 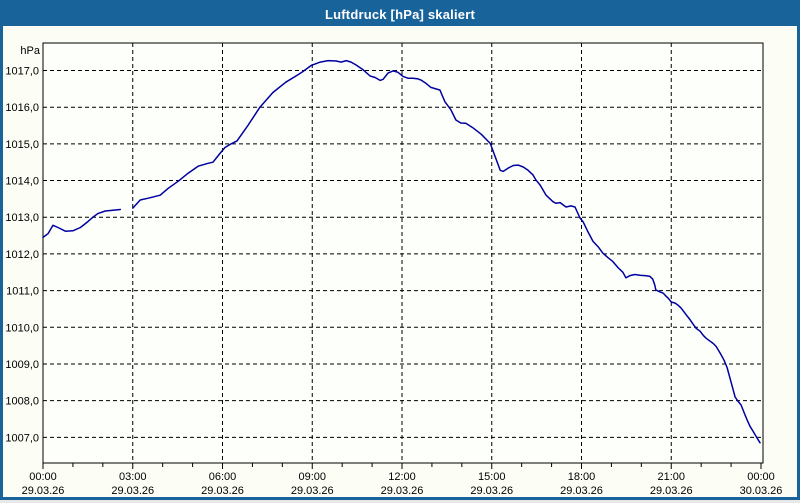 What do you see at coordinates (22, 218) in the screenshot?
I see `y-tick-label: 1013,0` at bounding box center [22, 218].